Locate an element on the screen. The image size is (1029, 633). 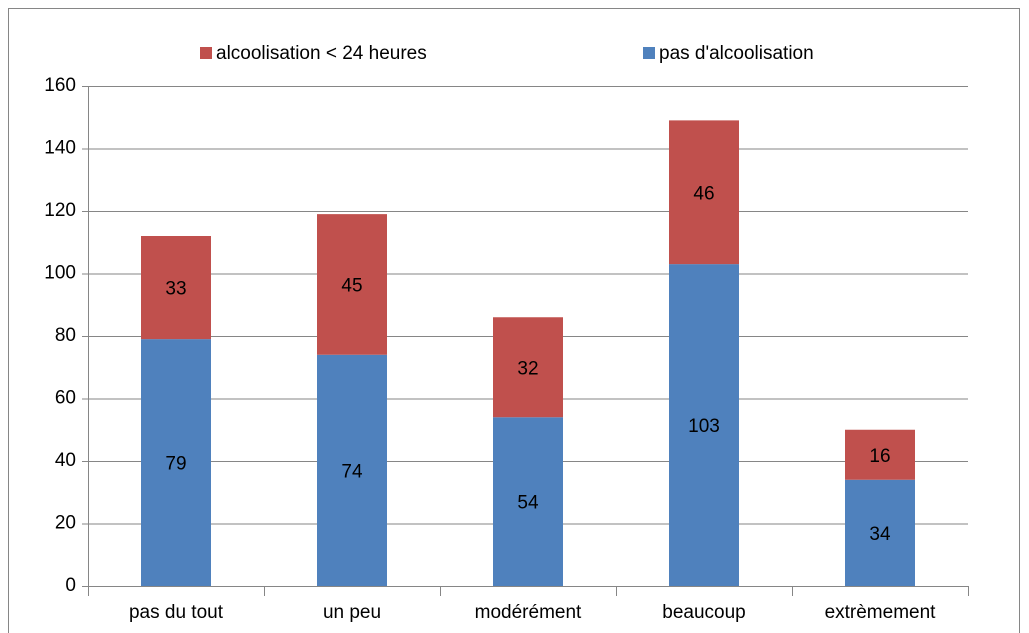
data-label: 34 is located at coordinates (880, 534).